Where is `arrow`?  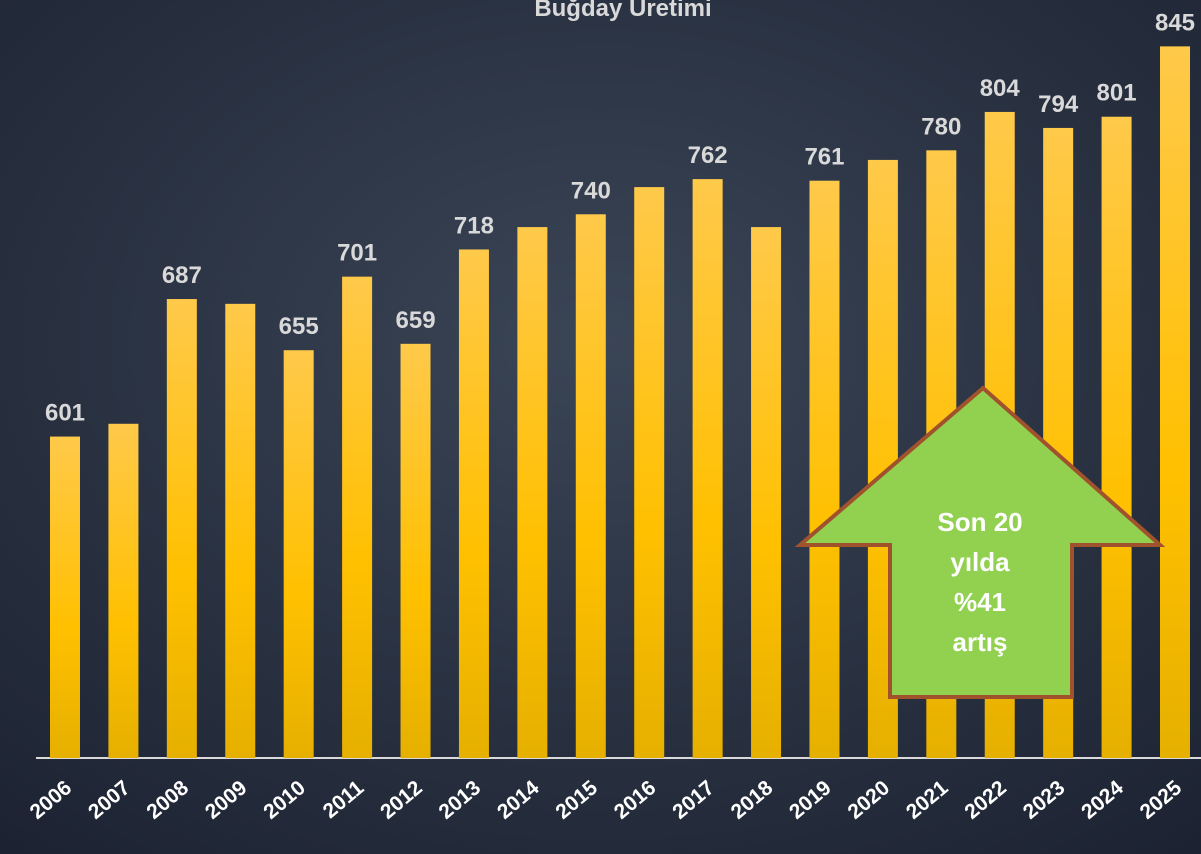
arrow is located at coordinates (980, 542).